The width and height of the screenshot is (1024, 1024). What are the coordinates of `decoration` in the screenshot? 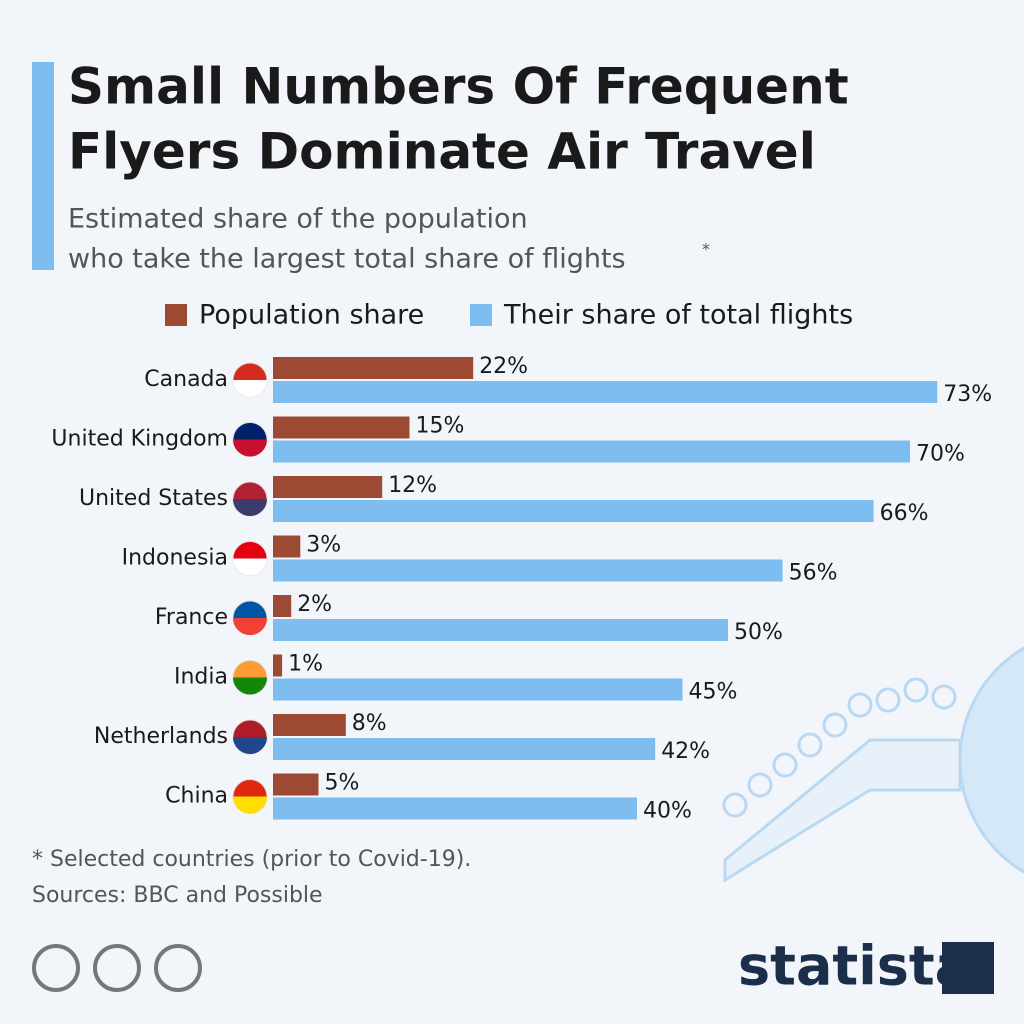 It's located at (873, 764).